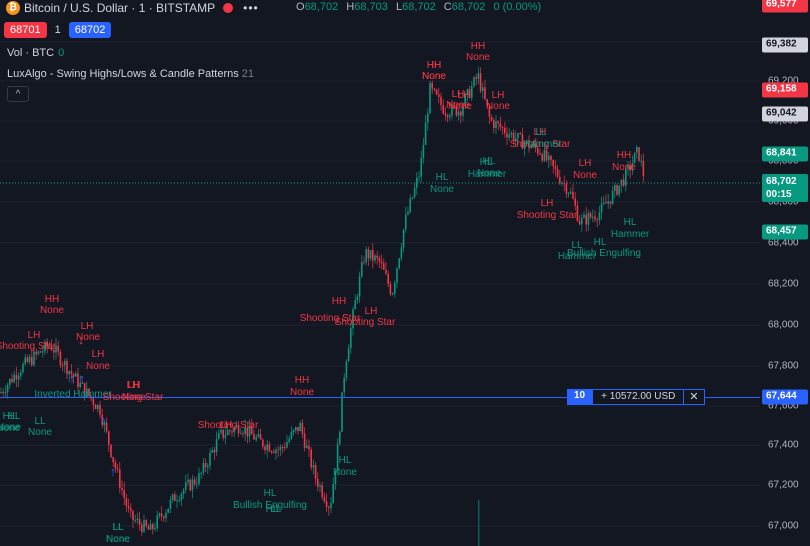  I want to click on sell-button: 68701, so click(25, 30).